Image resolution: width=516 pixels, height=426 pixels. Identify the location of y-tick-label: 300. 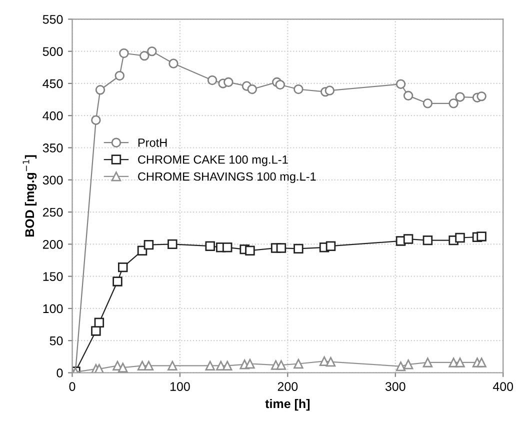
(52, 180).